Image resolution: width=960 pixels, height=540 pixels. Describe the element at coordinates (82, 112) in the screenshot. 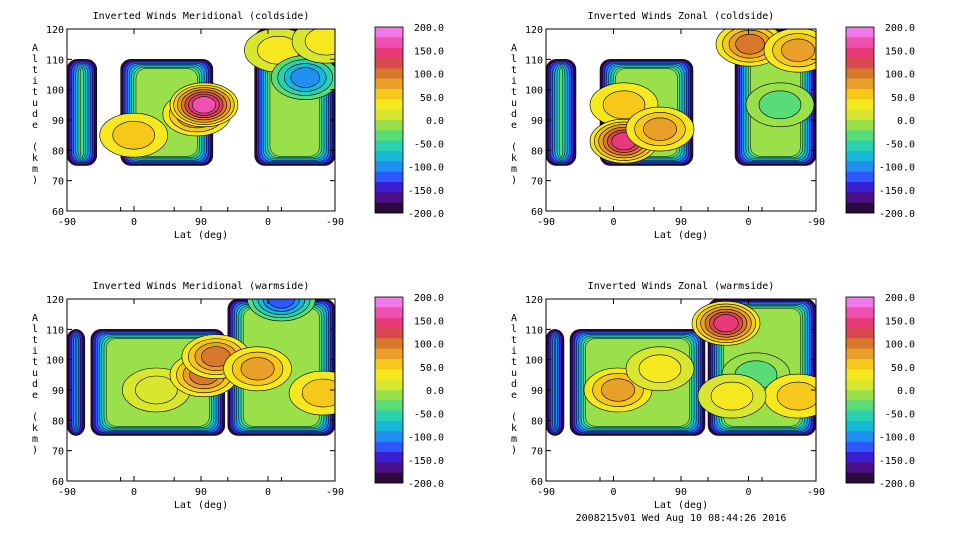

I see `data-region` at that location.